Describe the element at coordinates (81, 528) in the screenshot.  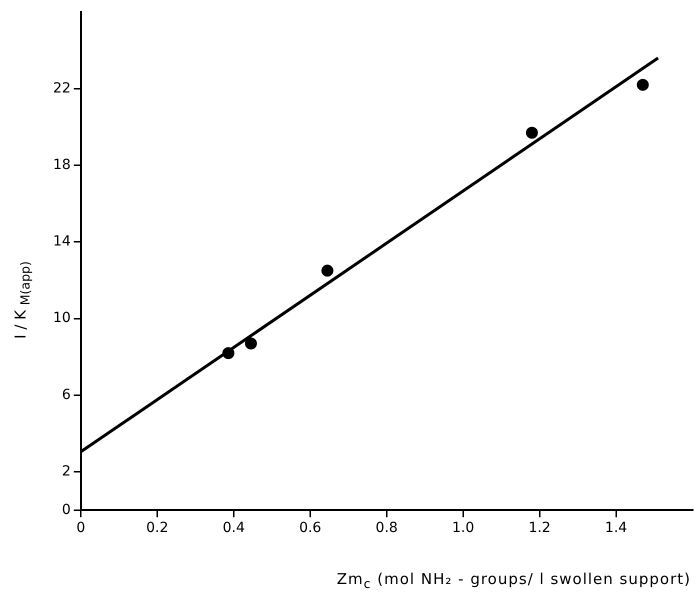
I see `x-tick-label: 0` at that location.